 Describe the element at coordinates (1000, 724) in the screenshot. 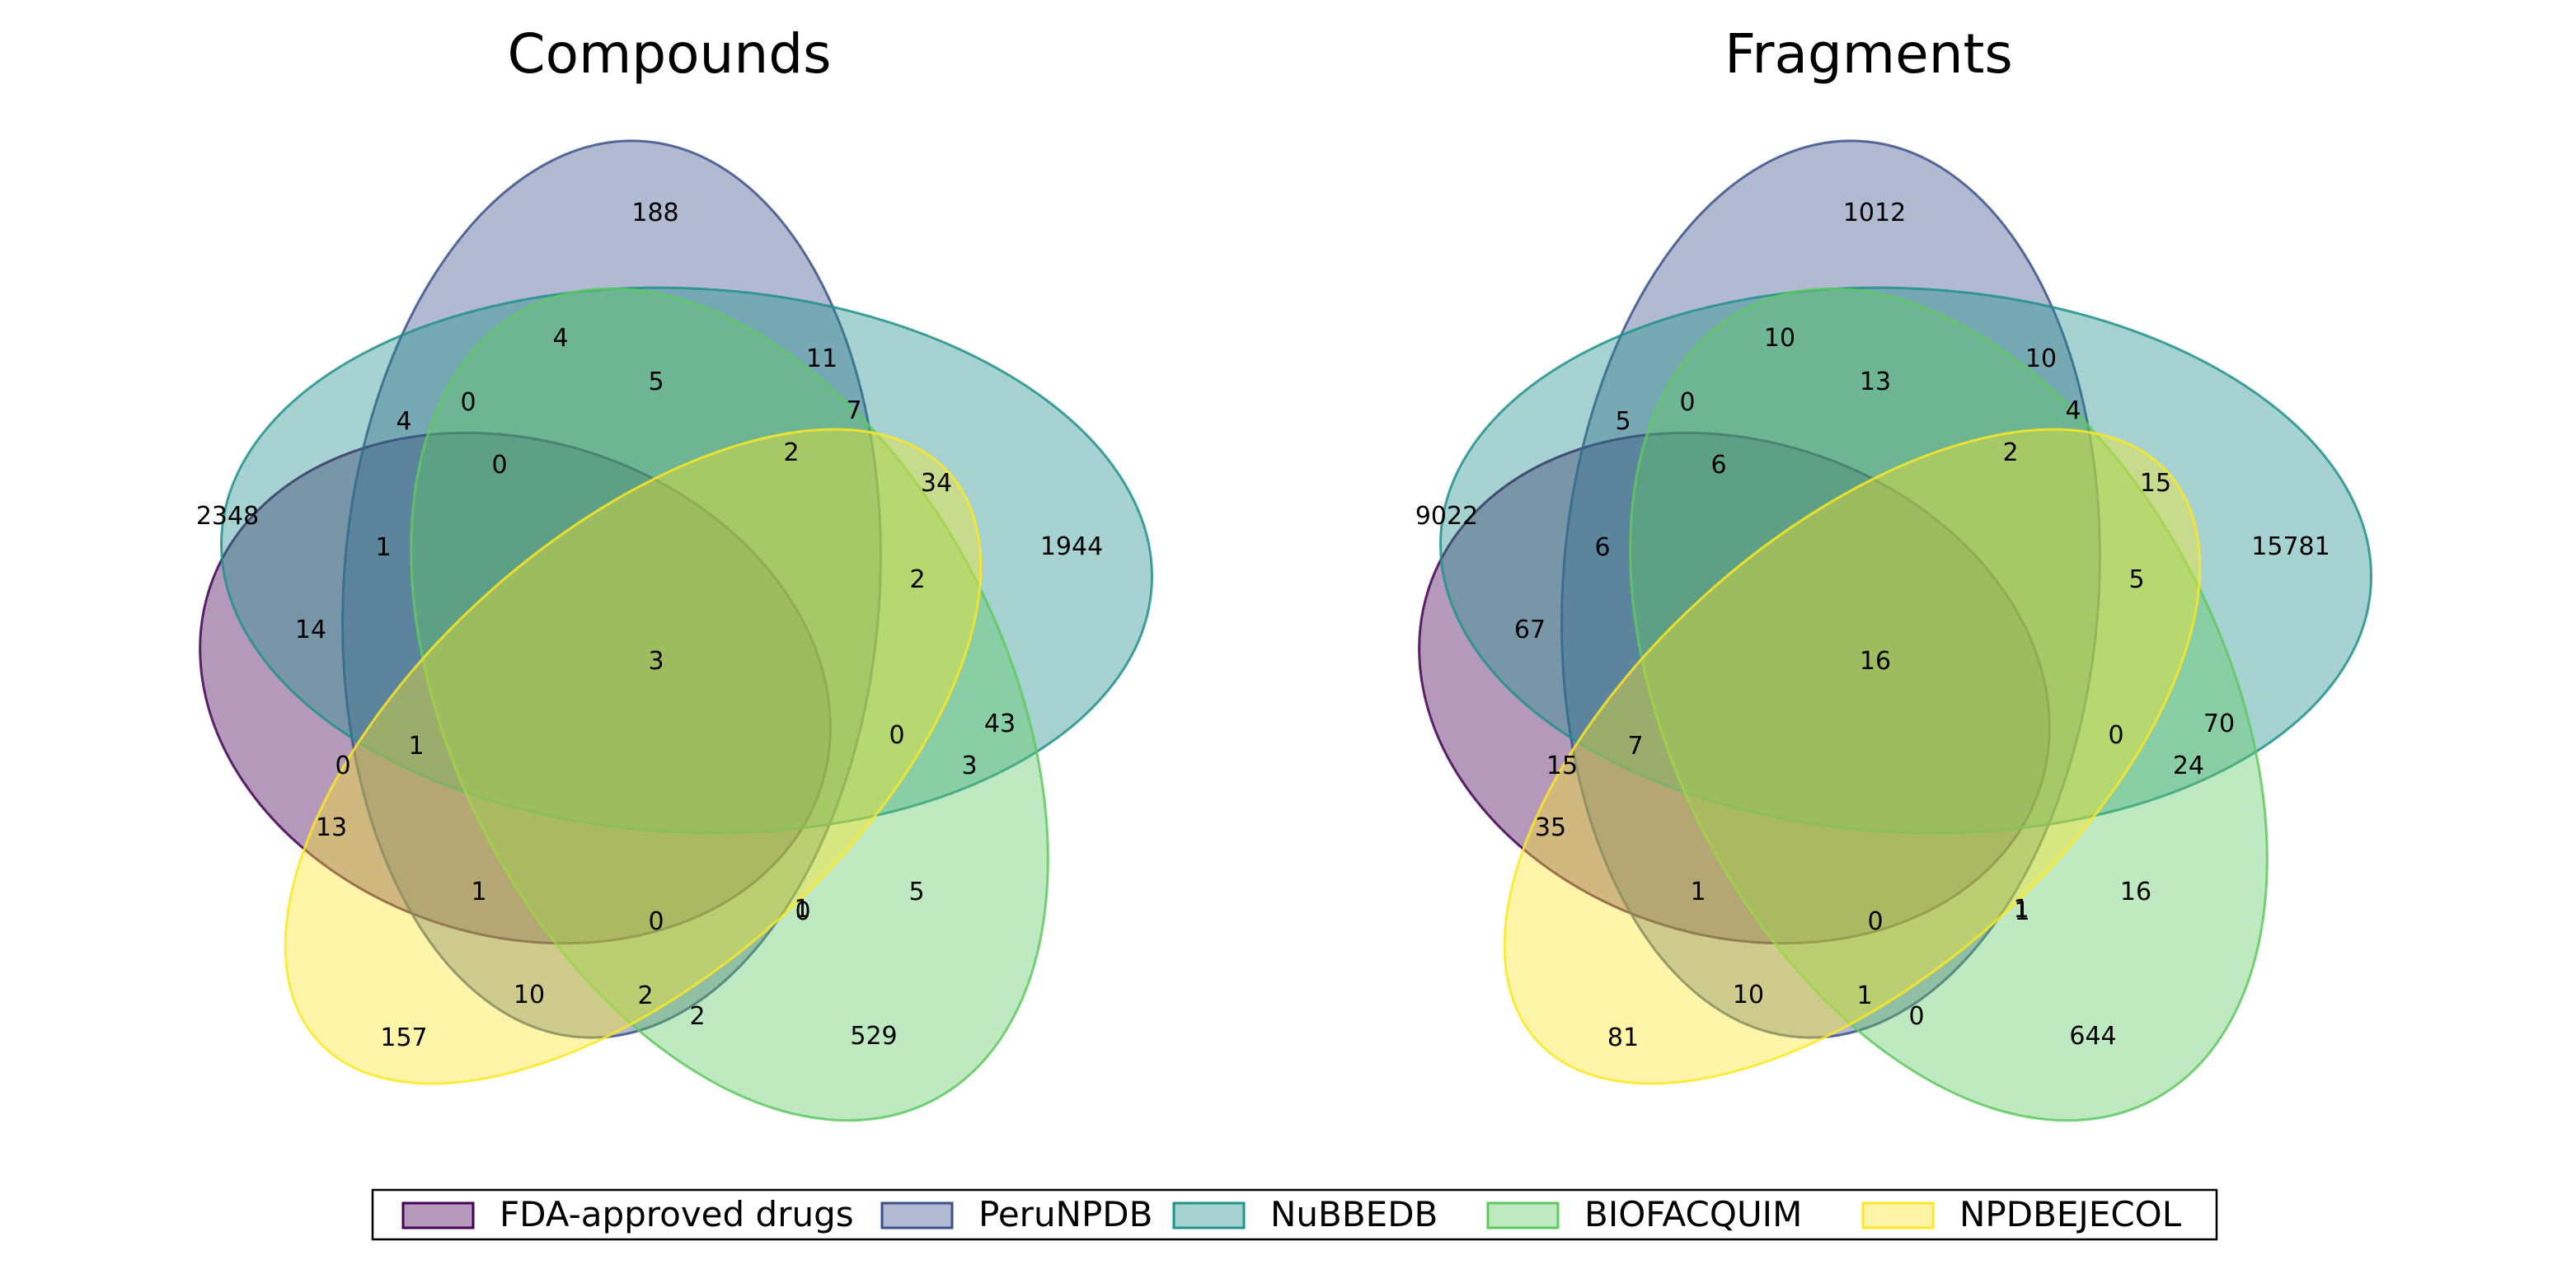

I see `region-count: 43` at that location.